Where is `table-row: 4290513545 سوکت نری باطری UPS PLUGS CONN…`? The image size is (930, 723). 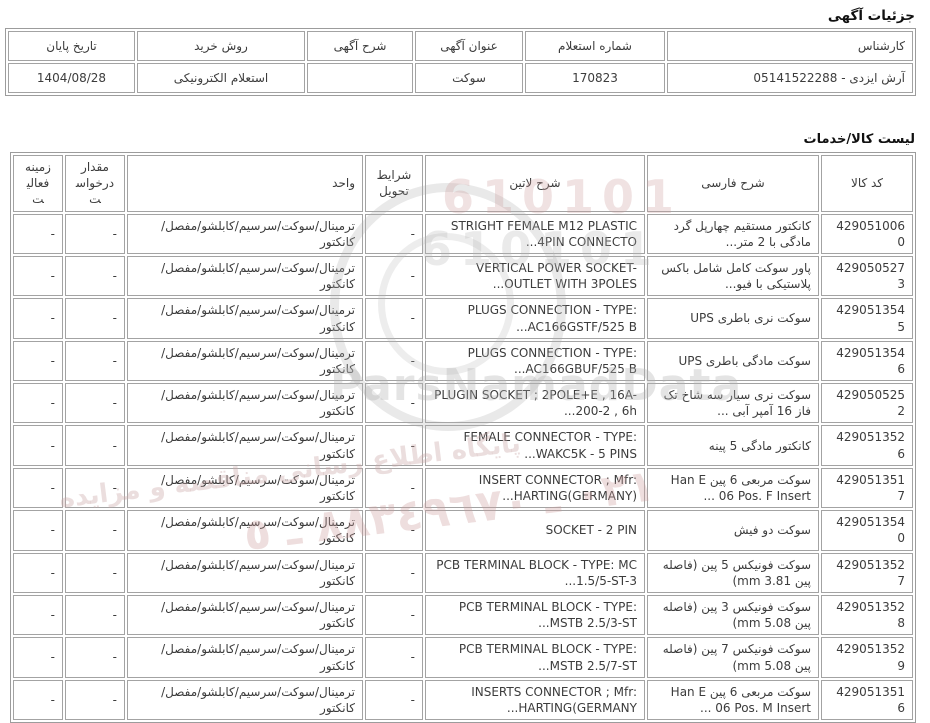 table-row: 4290513545 سوکت نری باطری UPS PLUGS CONN… is located at coordinates (463, 318).